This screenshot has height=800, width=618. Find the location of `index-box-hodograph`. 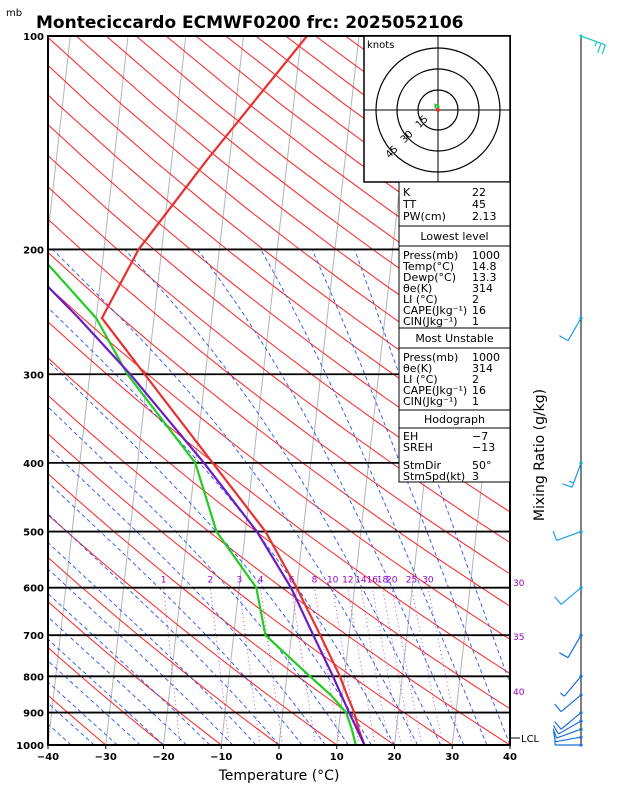

index-box-hodograph is located at coordinates (454, 446).